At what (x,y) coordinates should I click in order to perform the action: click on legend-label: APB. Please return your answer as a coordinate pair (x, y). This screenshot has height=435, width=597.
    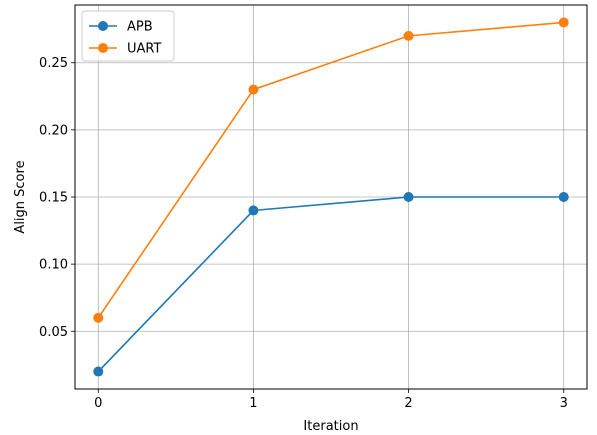
    Looking at the image, I should click on (140, 27).